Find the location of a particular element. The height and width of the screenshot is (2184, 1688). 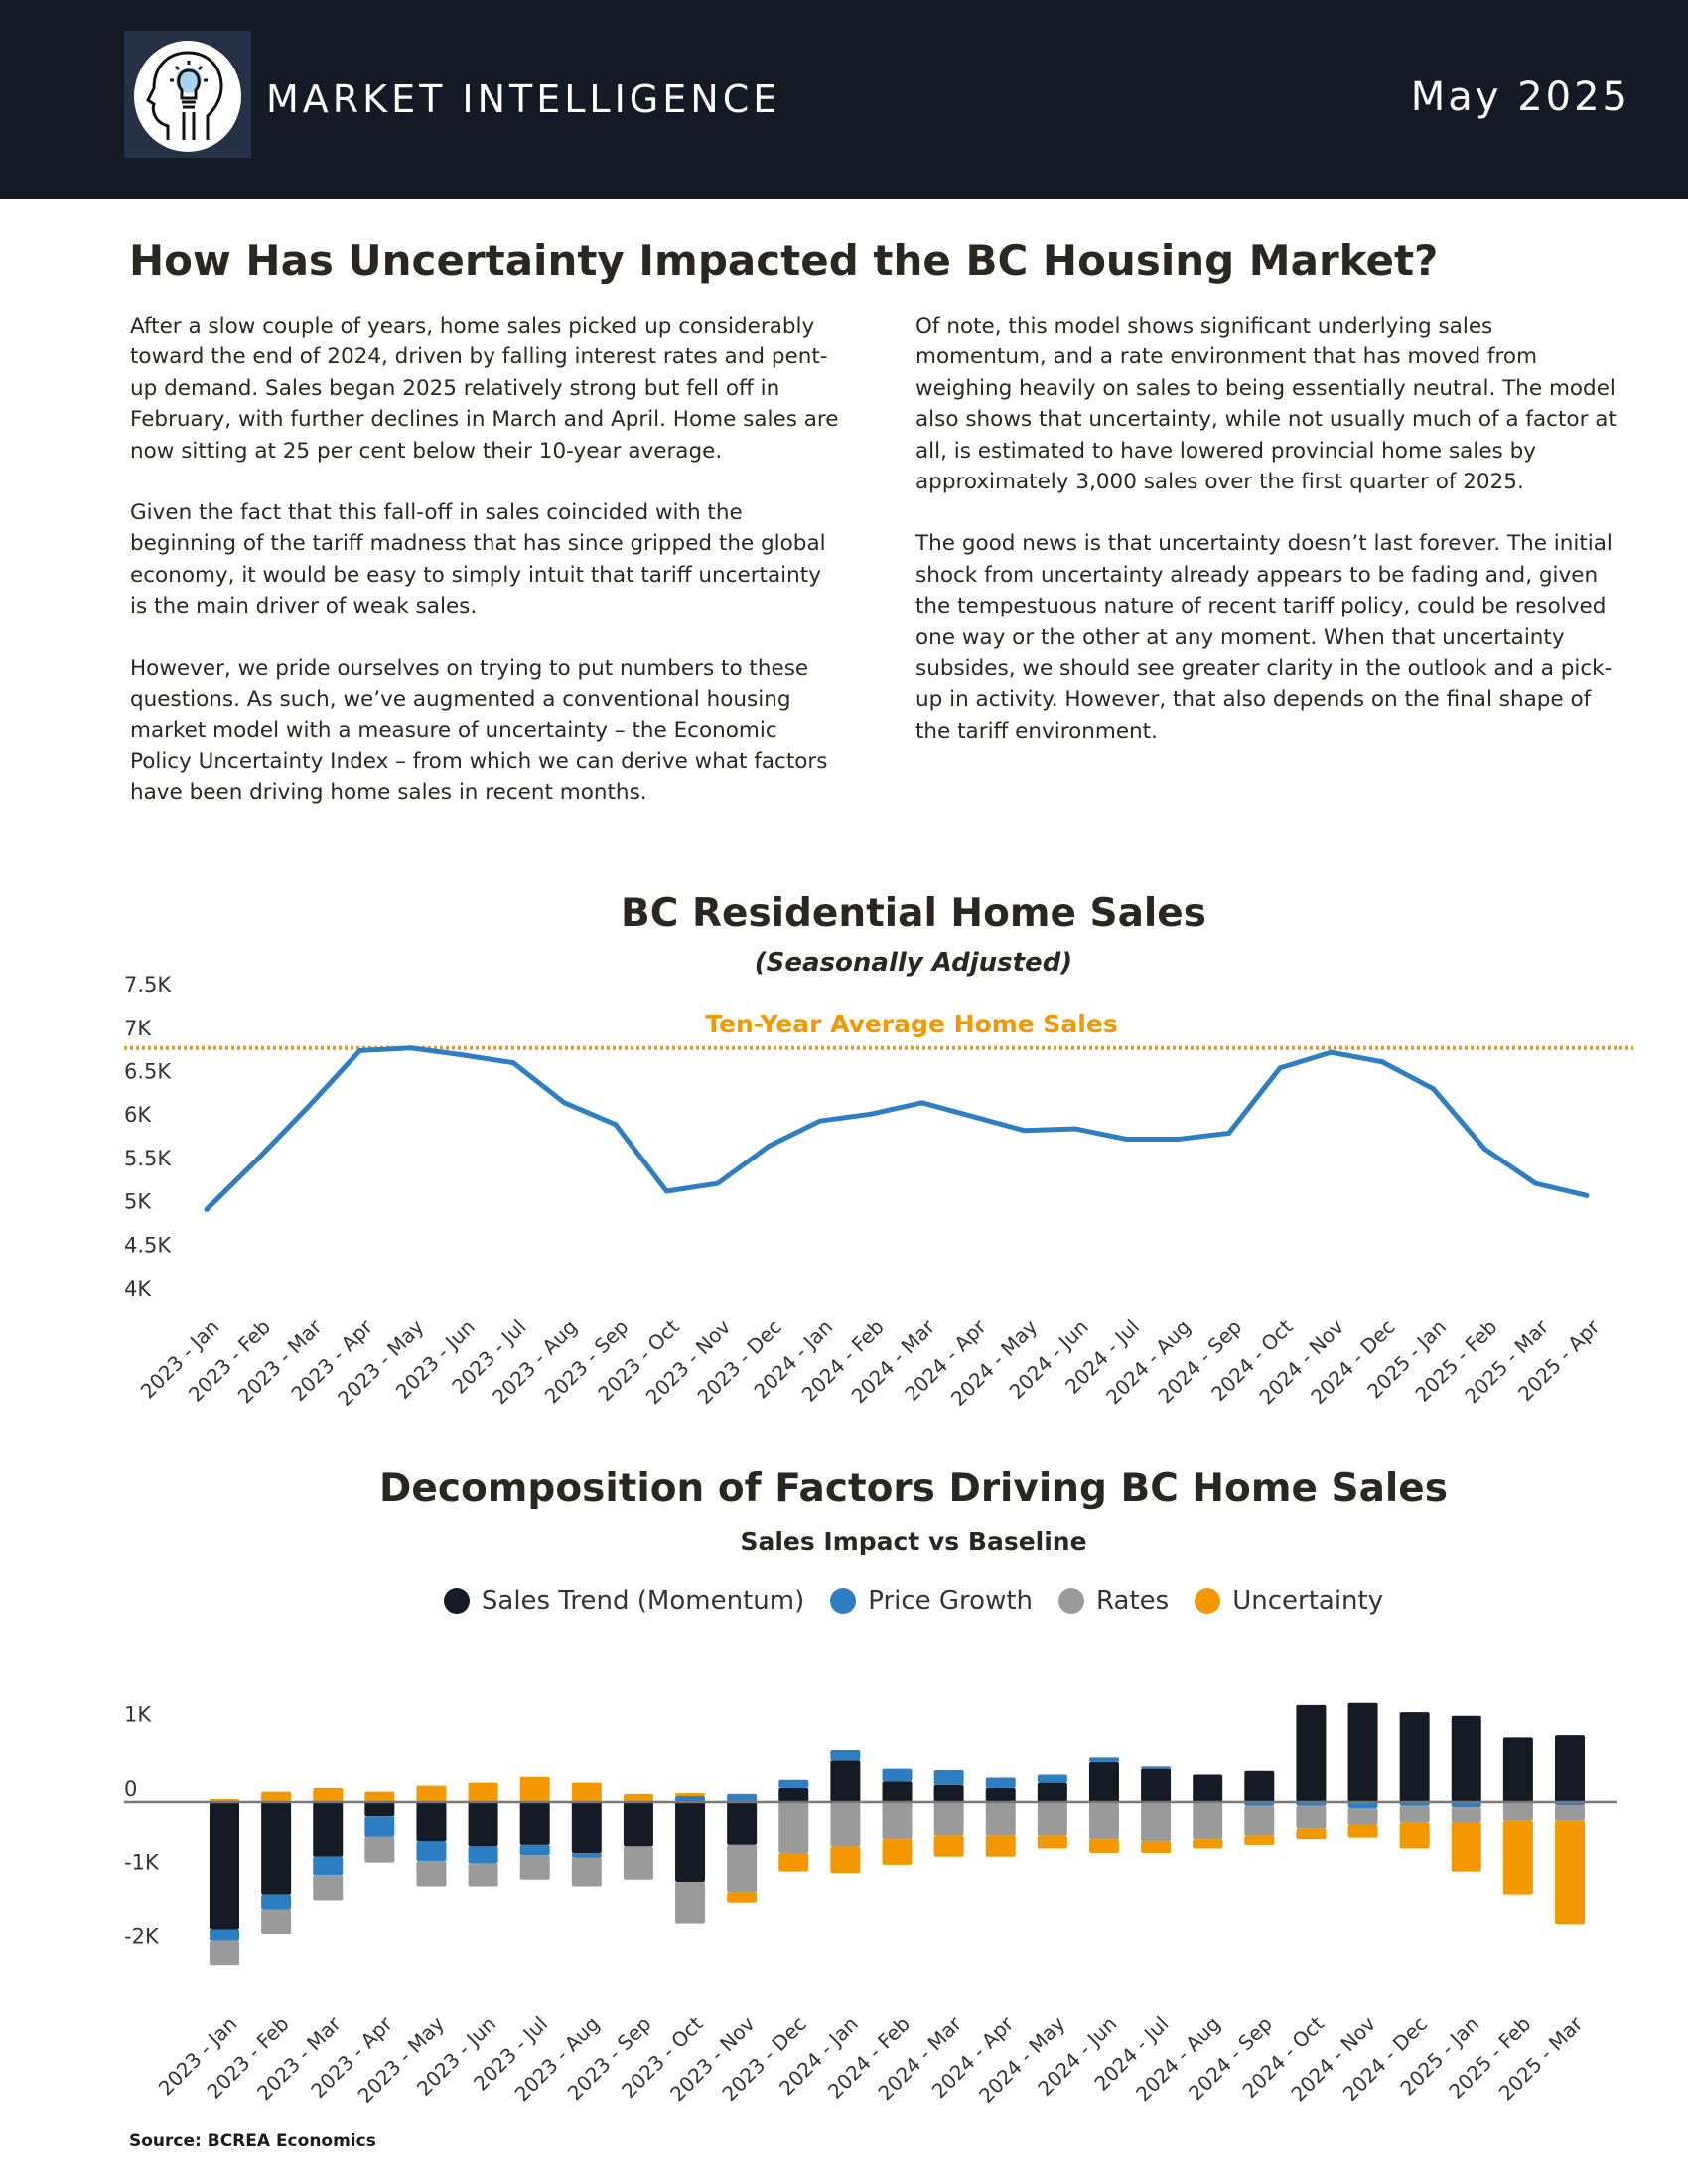

y-tick-label: 0 is located at coordinates (130, 1789).